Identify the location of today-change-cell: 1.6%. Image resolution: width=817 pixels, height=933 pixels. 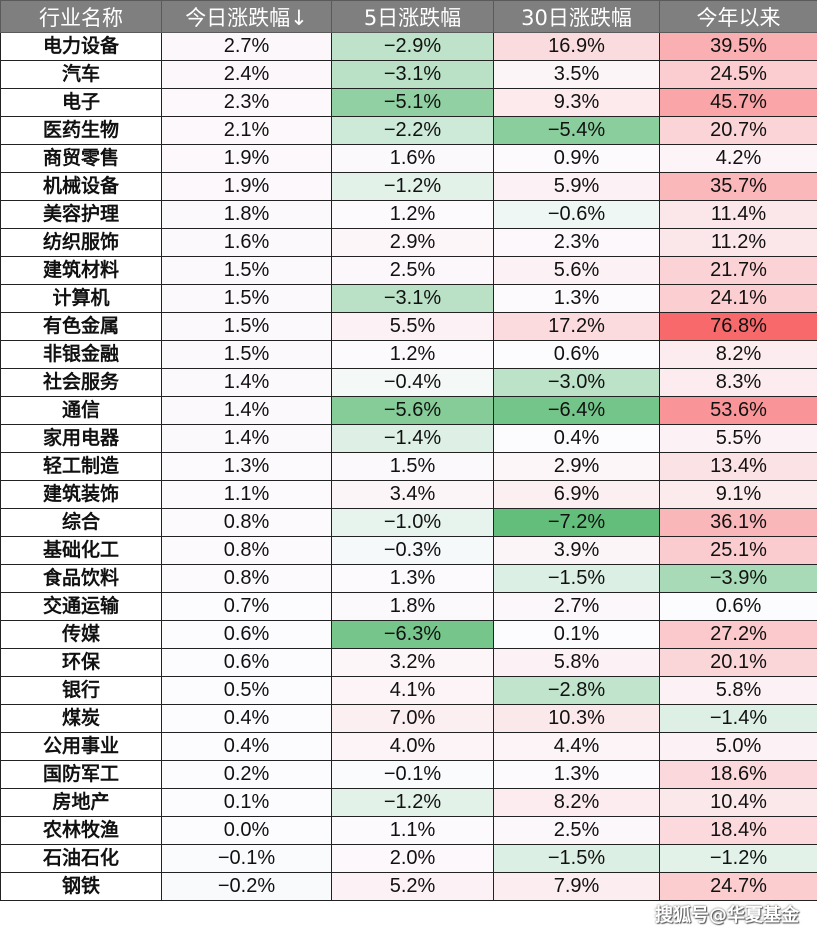
(246, 242).